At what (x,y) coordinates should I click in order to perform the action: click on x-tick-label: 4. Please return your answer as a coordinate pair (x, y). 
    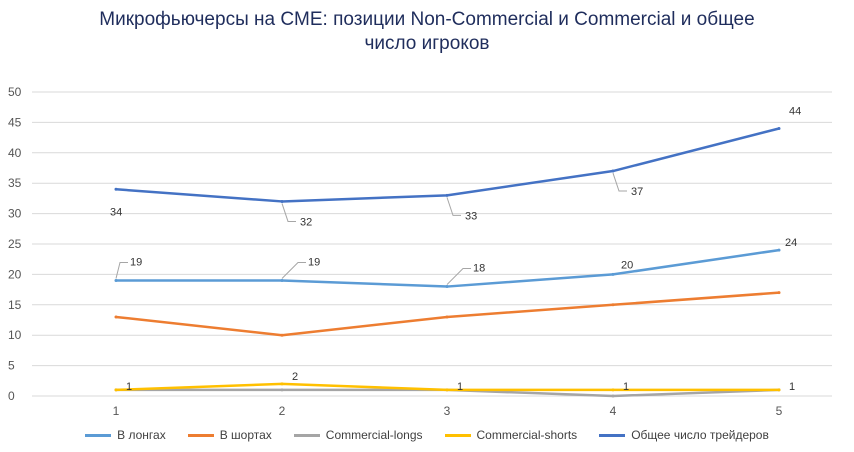
    Looking at the image, I should click on (613, 411).